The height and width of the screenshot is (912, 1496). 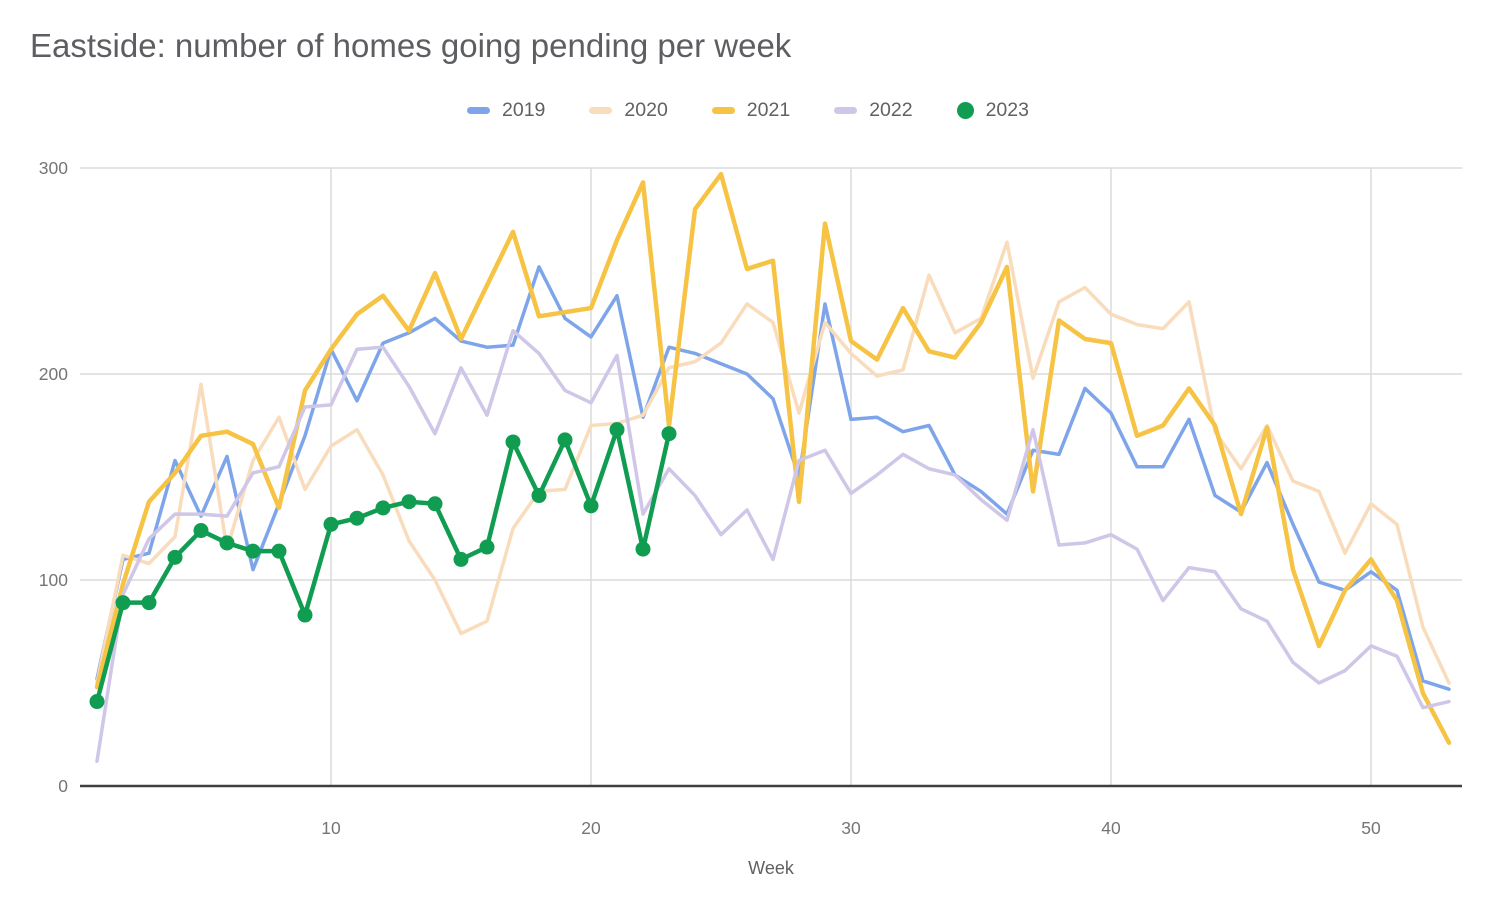 What do you see at coordinates (1007, 110) in the screenshot?
I see `legend-label-2023: 2023` at bounding box center [1007, 110].